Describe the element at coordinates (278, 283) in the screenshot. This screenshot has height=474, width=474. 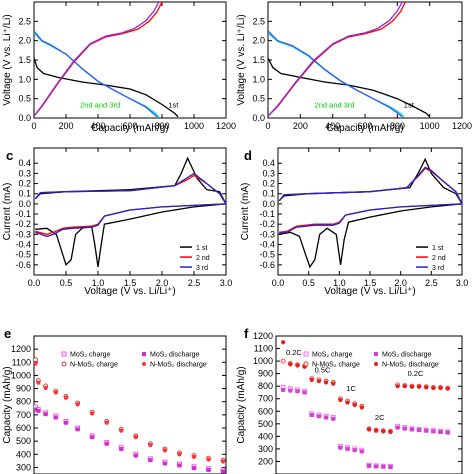
I see `x-tick-label: 0.0` at that location.